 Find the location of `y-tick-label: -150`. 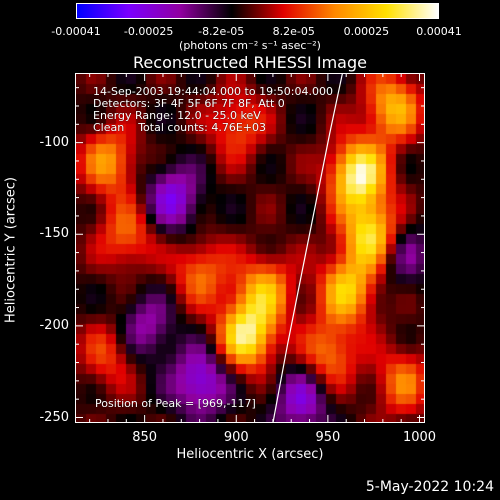

y-tick-label: -150 is located at coordinates (54, 234).